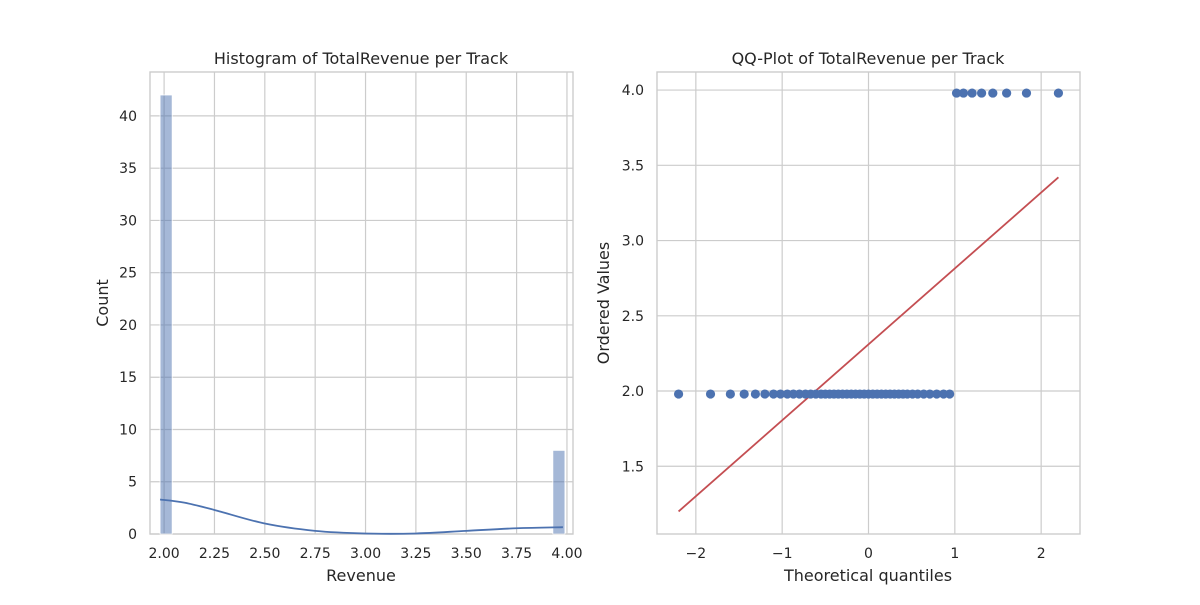 The height and width of the screenshot is (605, 1200). I want to click on qq-plot-y-ticks: 1.5 2.0 2.5 3.0 3.5 4.0, so click(633, 279).